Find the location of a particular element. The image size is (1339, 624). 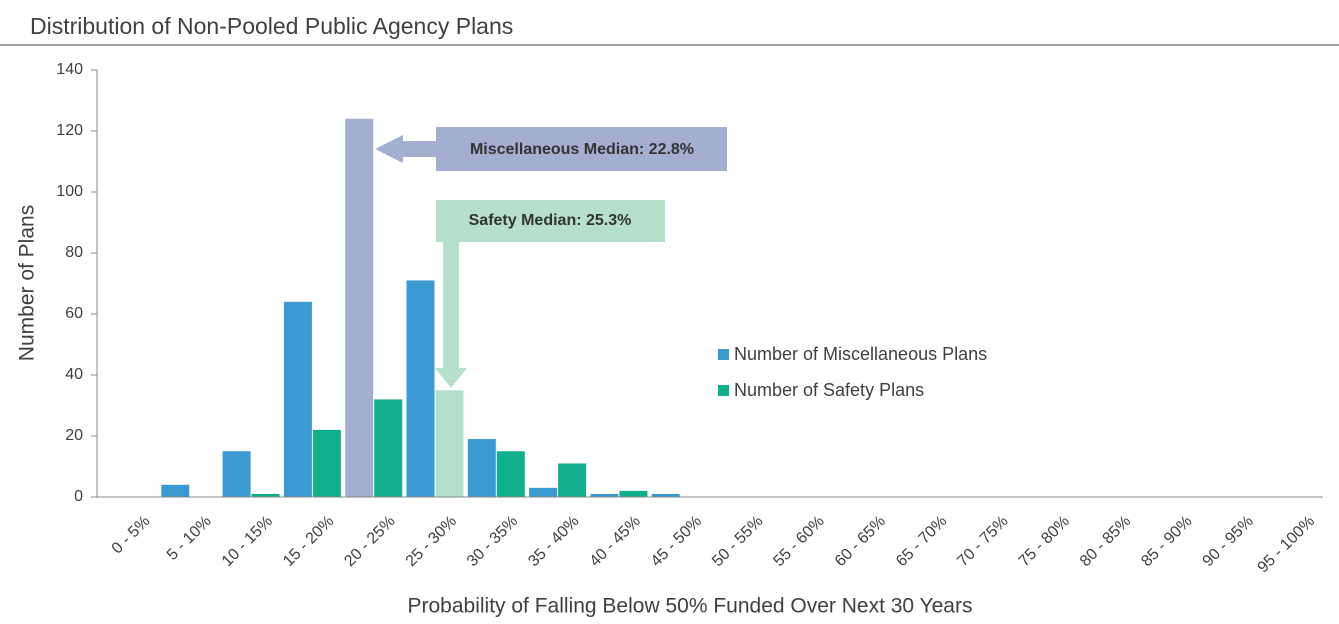

x-tick-label: 75 - 80% is located at coordinates (1044, 541).